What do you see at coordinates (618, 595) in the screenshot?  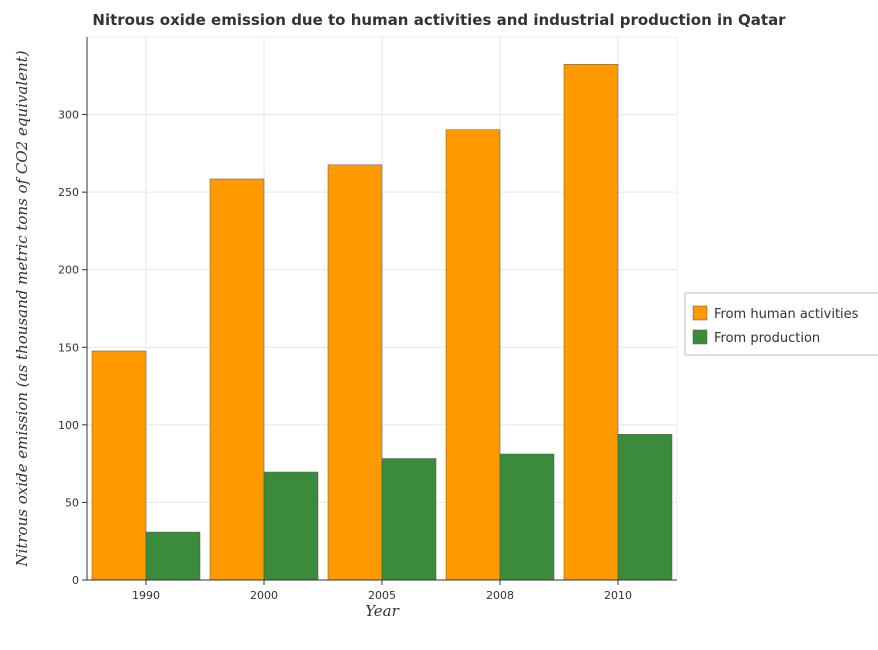 I see `x-tick-label: 2010` at bounding box center [618, 595].